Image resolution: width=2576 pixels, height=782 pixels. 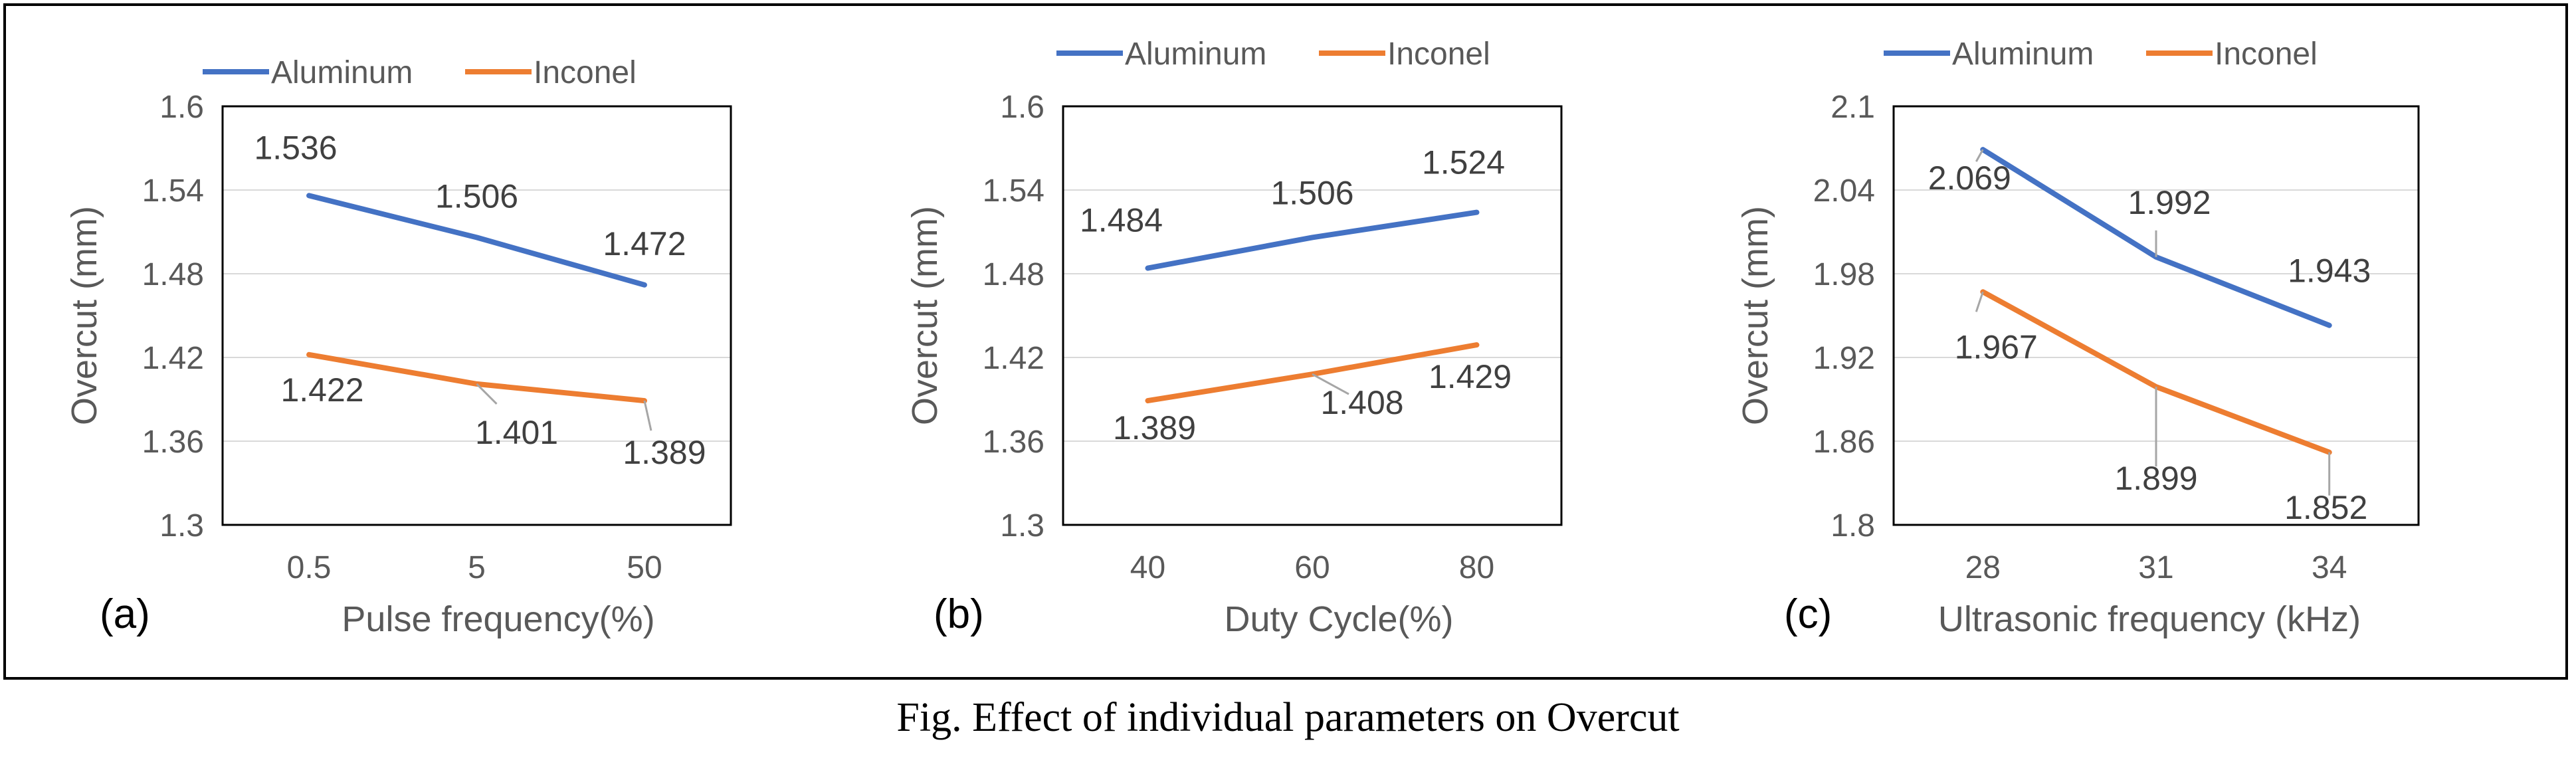 I want to click on legend-label-2-0: Aluminum, so click(x=2023, y=55).